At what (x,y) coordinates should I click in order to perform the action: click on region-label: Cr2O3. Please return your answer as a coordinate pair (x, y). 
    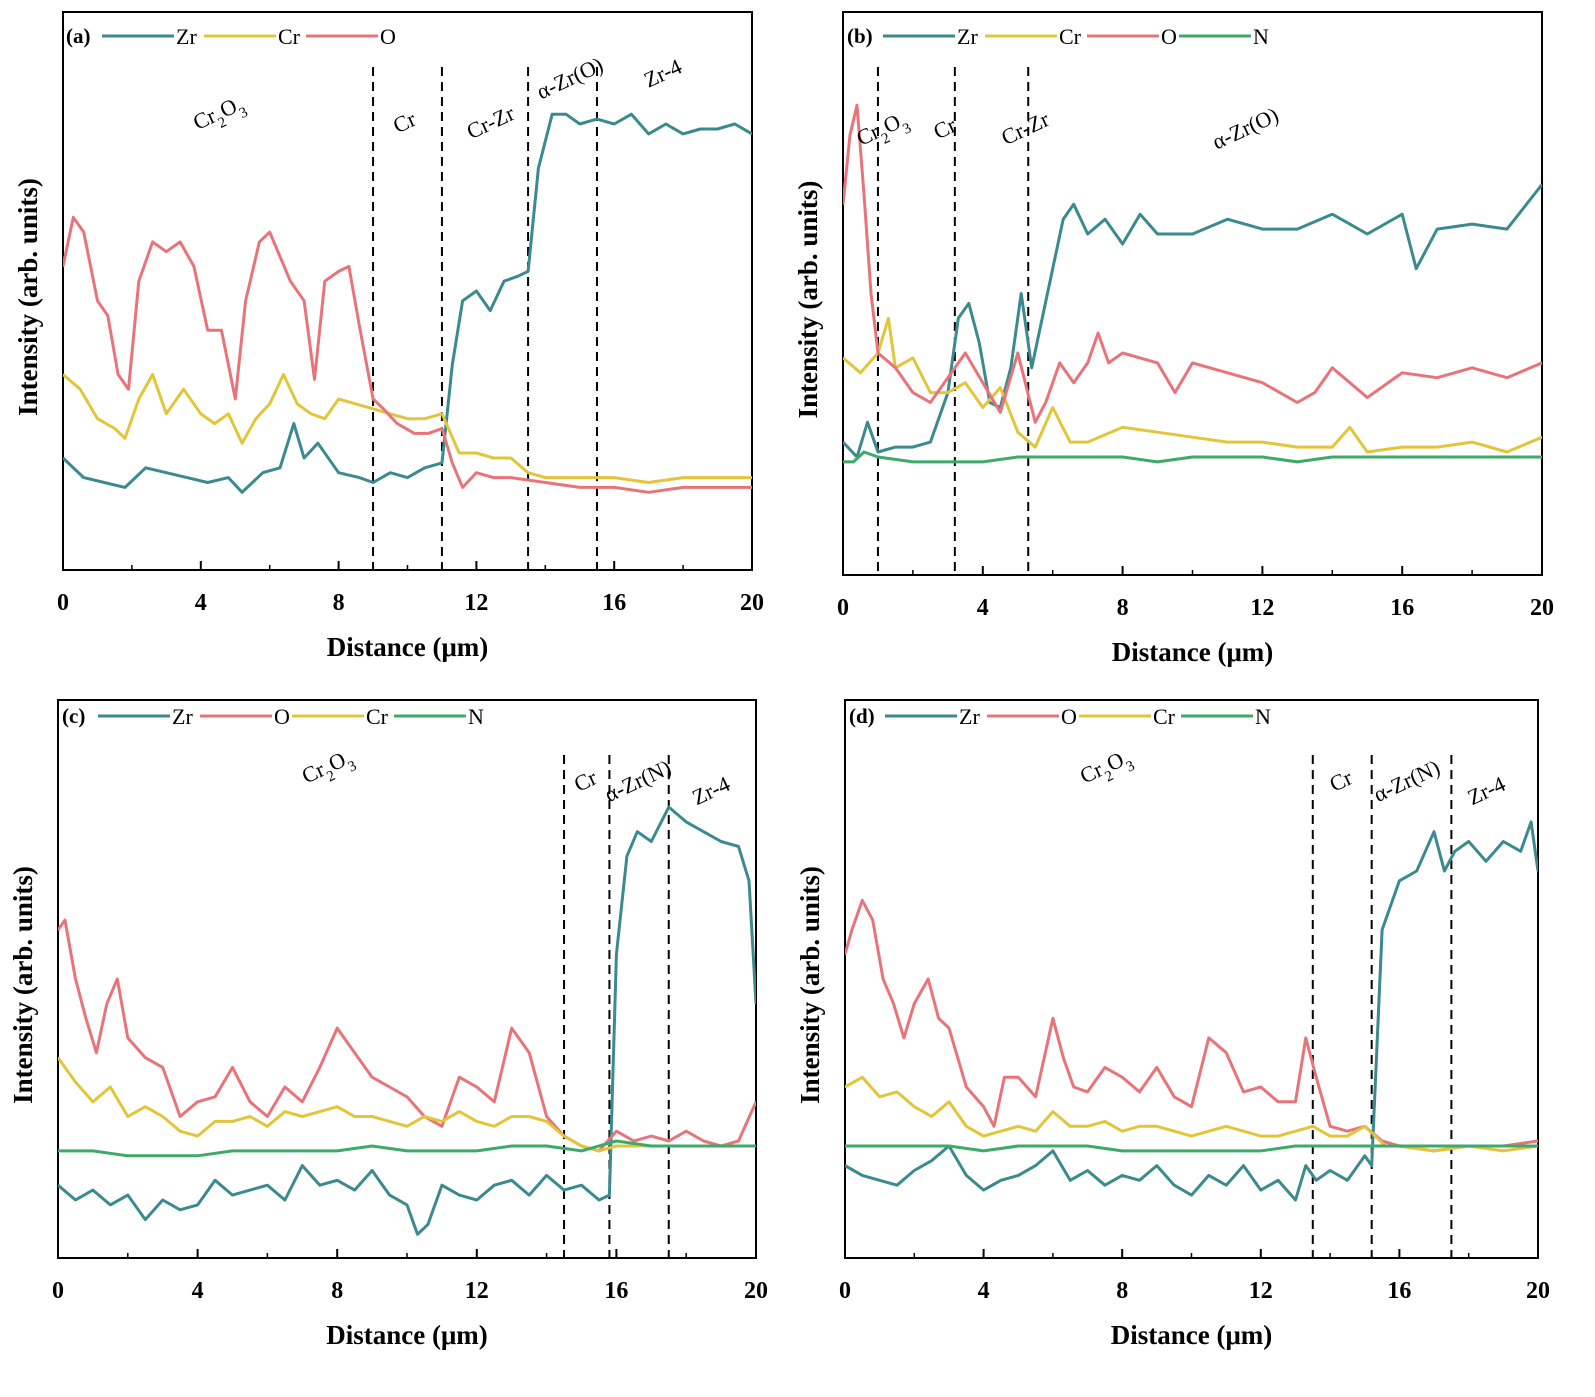
    Looking at the image, I should click on (1106, 768).